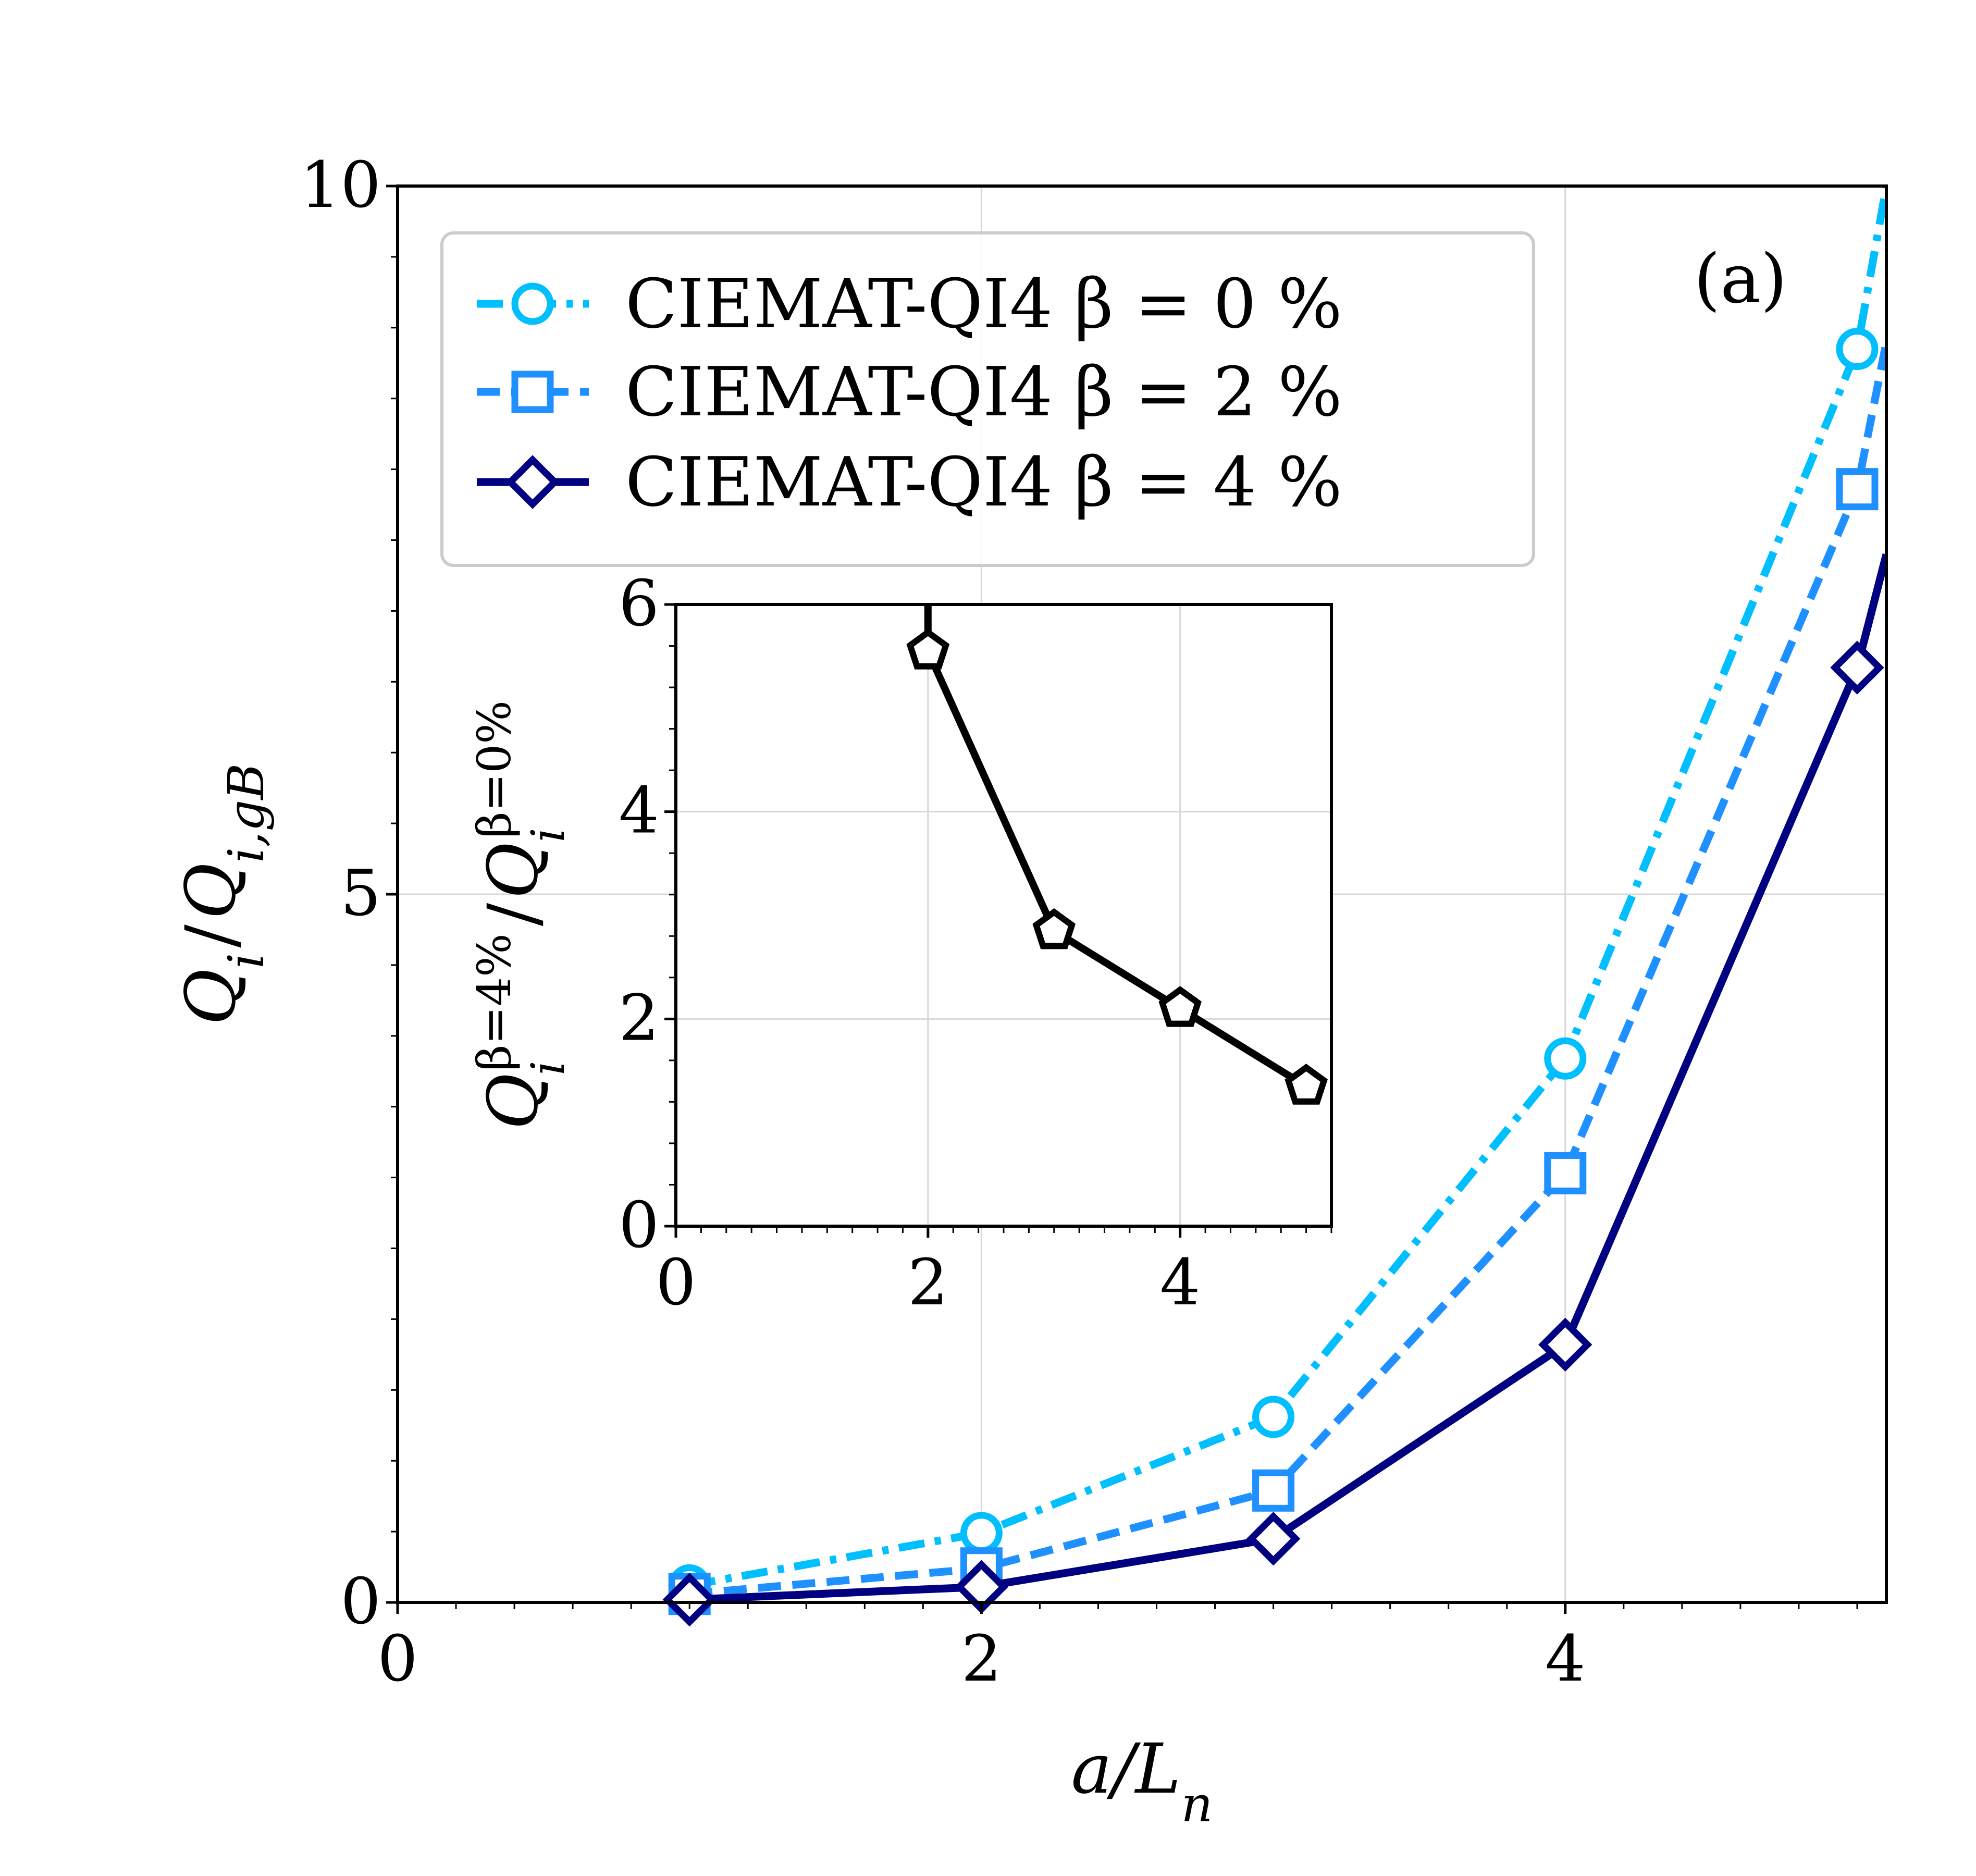 The width and height of the screenshot is (1976, 1876). I want to click on legend-entry: CIEMAT-QI4 β = 4 %, so click(909, 482).